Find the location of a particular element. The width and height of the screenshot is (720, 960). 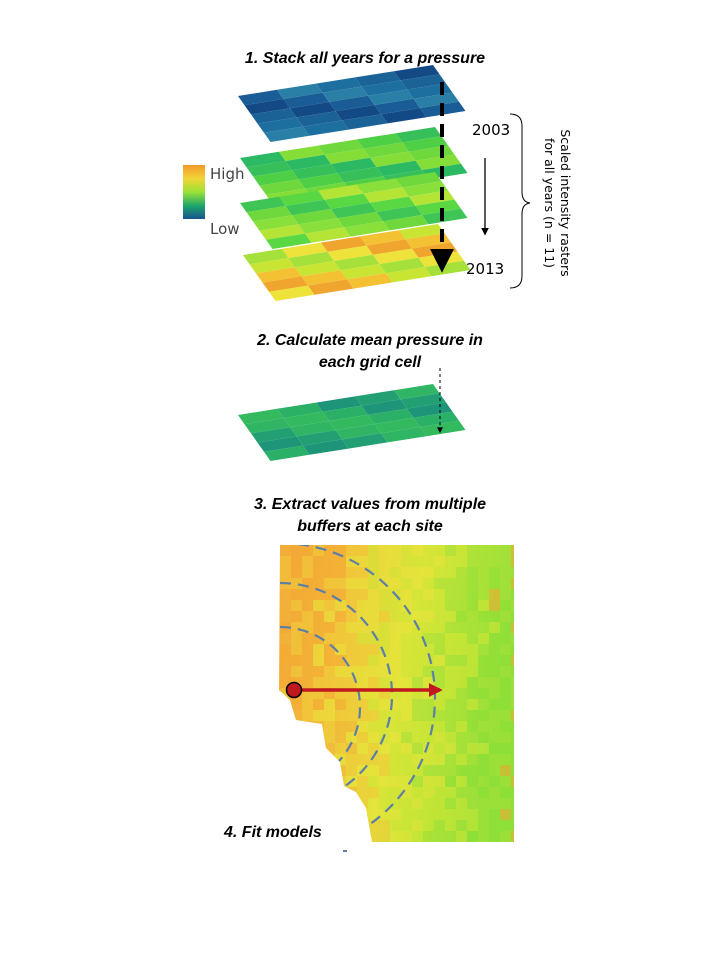

raster-stack is located at coordinates (354, 183).